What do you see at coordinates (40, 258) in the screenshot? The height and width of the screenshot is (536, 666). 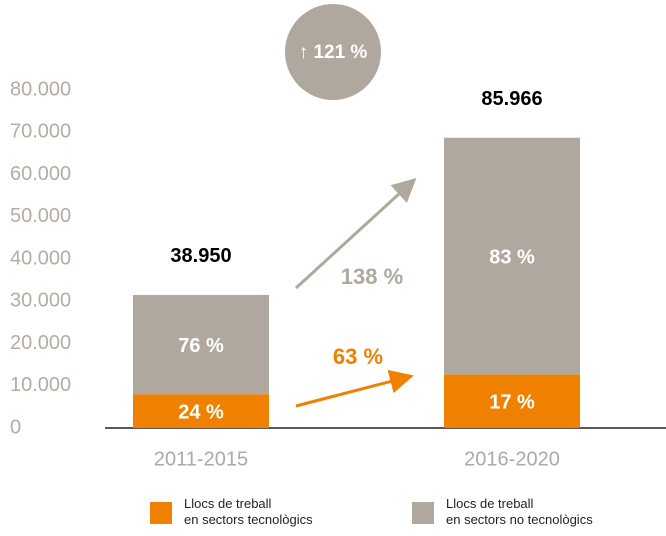 I see `y-tick-label: 40.000` at bounding box center [40, 258].